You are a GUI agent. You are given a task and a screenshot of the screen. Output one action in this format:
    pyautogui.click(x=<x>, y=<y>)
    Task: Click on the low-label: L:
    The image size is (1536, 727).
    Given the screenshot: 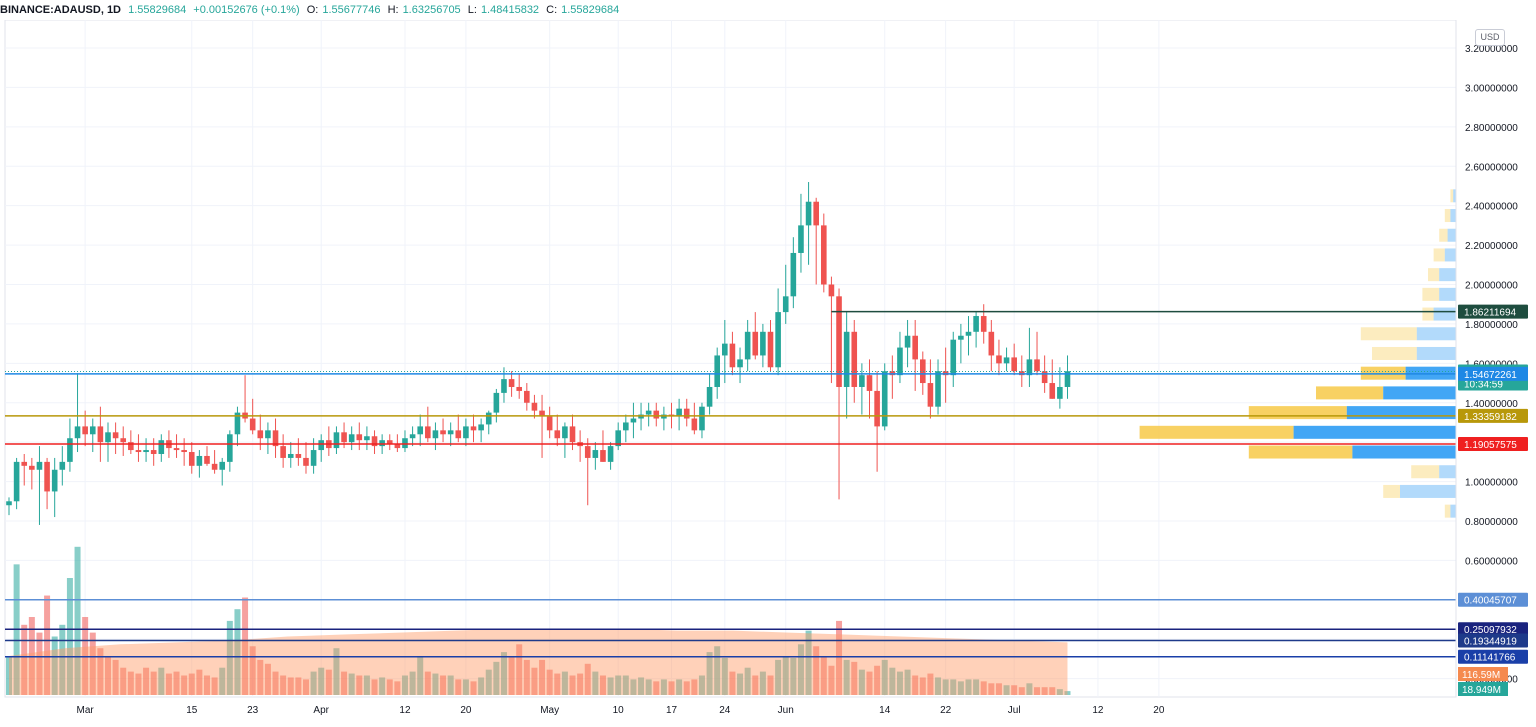 What is the action you would take?
    pyautogui.click(x=472, y=10)
    